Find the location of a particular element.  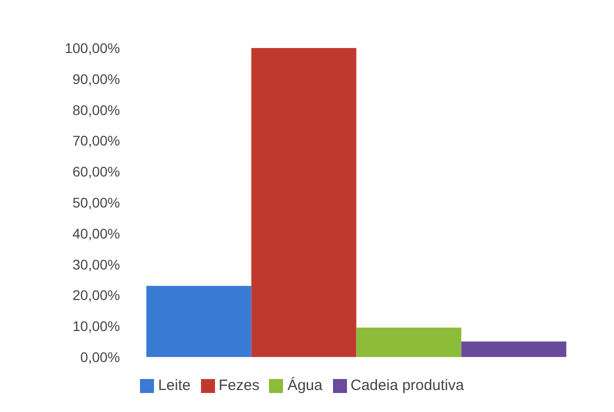

legend-label: Água is located at coordinates (304, 385).